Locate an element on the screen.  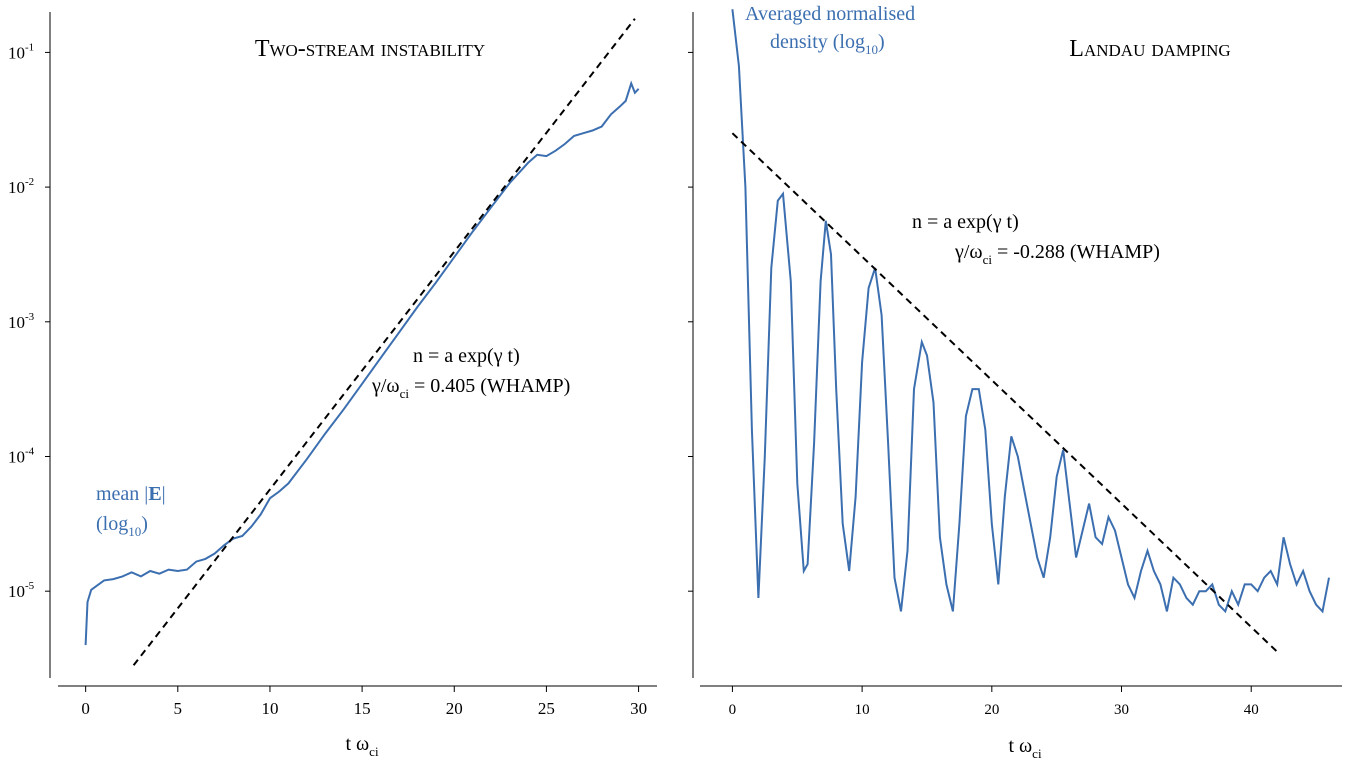
y-tick-label: 10⁻² is located at coordinates (21, 186).